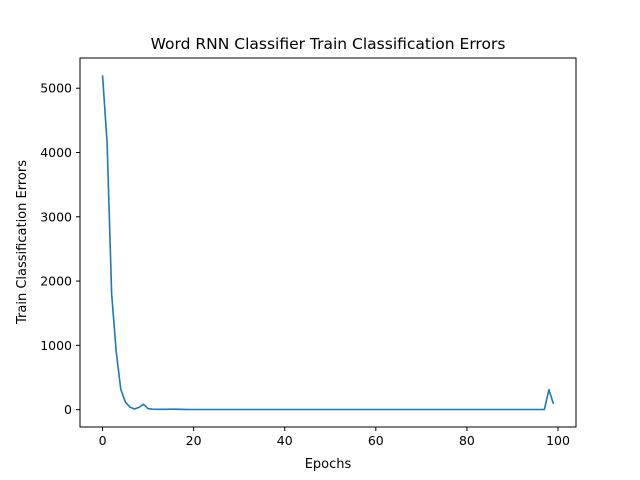  I want to click on x-axis-label: Epochs, so click(328, 464).